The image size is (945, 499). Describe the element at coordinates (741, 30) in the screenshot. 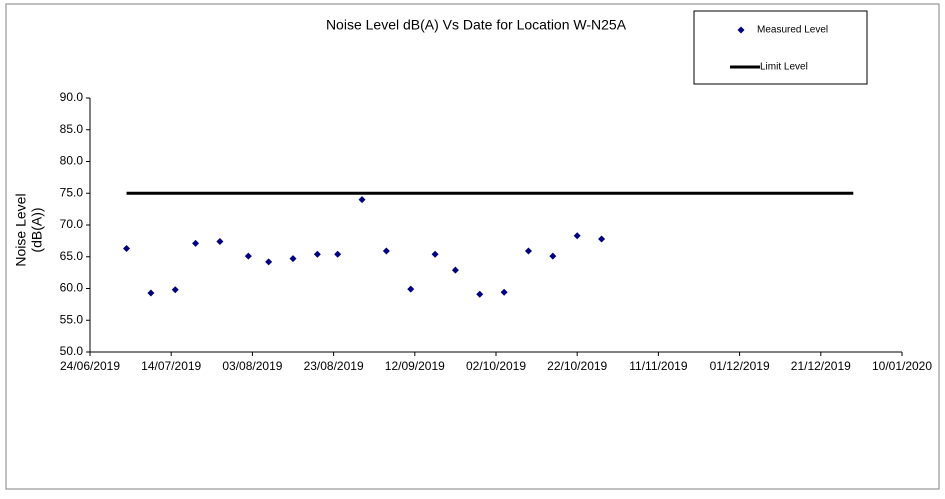

I see `legend-swatch` at that location.